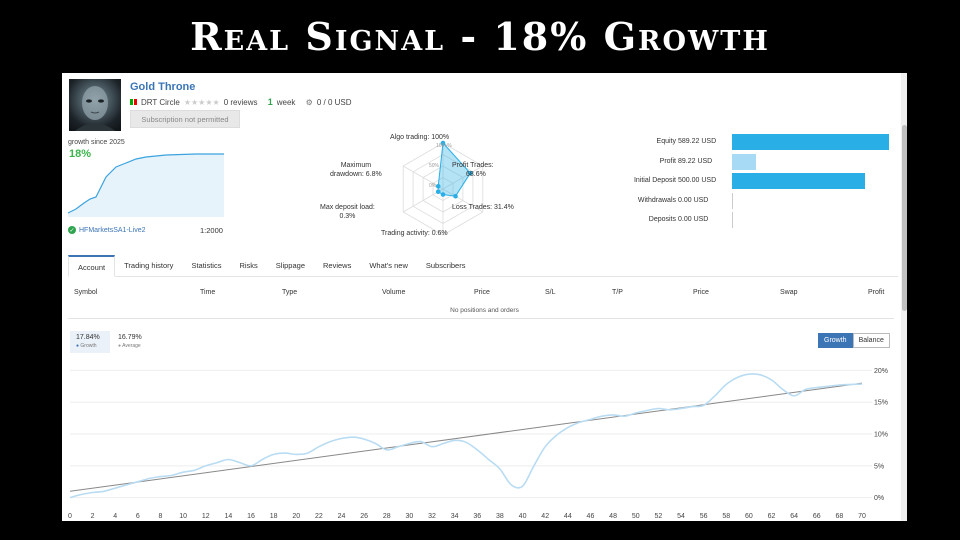  I want to click on radar-profit-text: Profit Trades:, so click(473, 165).